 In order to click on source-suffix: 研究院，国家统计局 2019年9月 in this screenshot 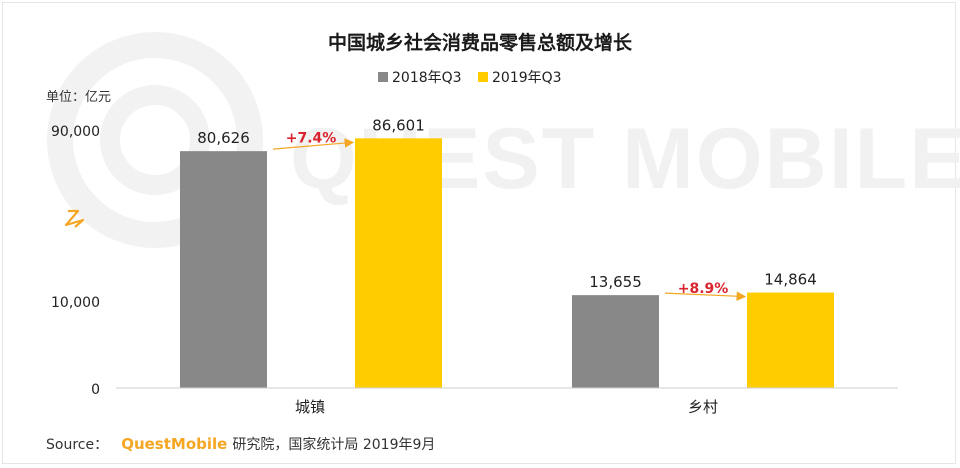, I will do `click(333, 444)`.